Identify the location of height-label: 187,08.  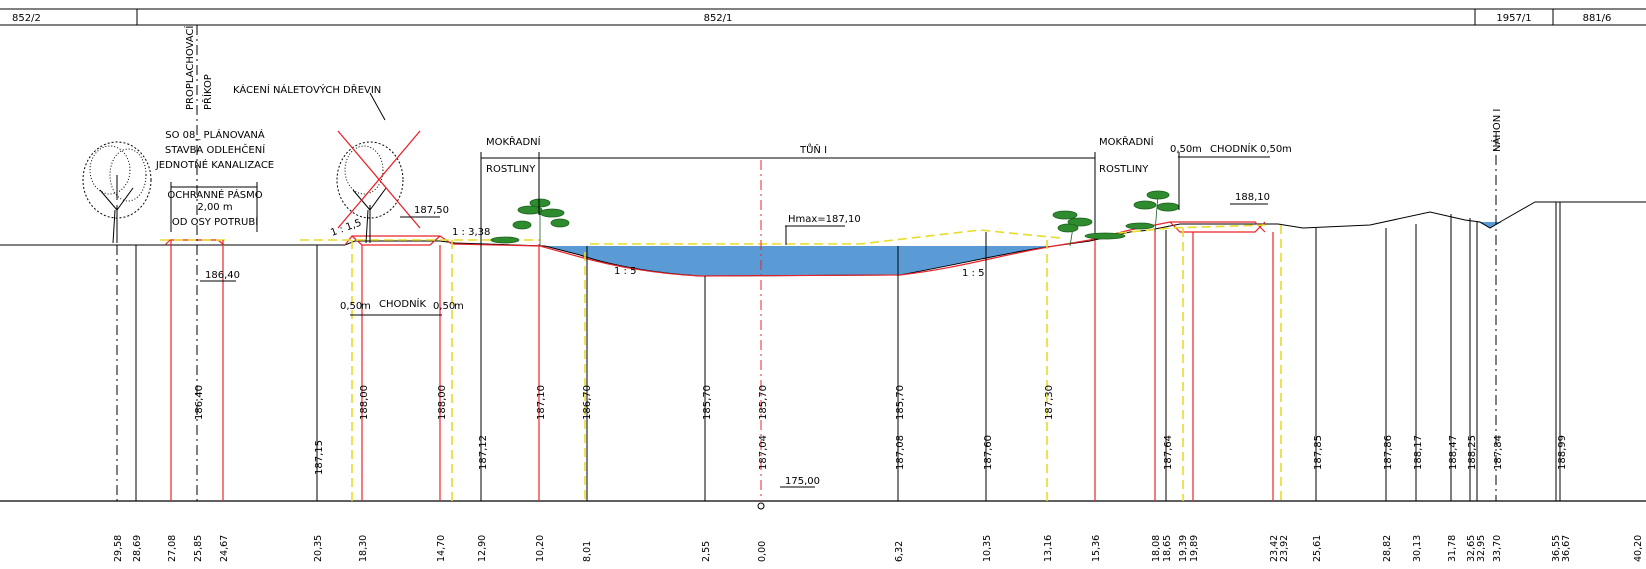
(900, 452).